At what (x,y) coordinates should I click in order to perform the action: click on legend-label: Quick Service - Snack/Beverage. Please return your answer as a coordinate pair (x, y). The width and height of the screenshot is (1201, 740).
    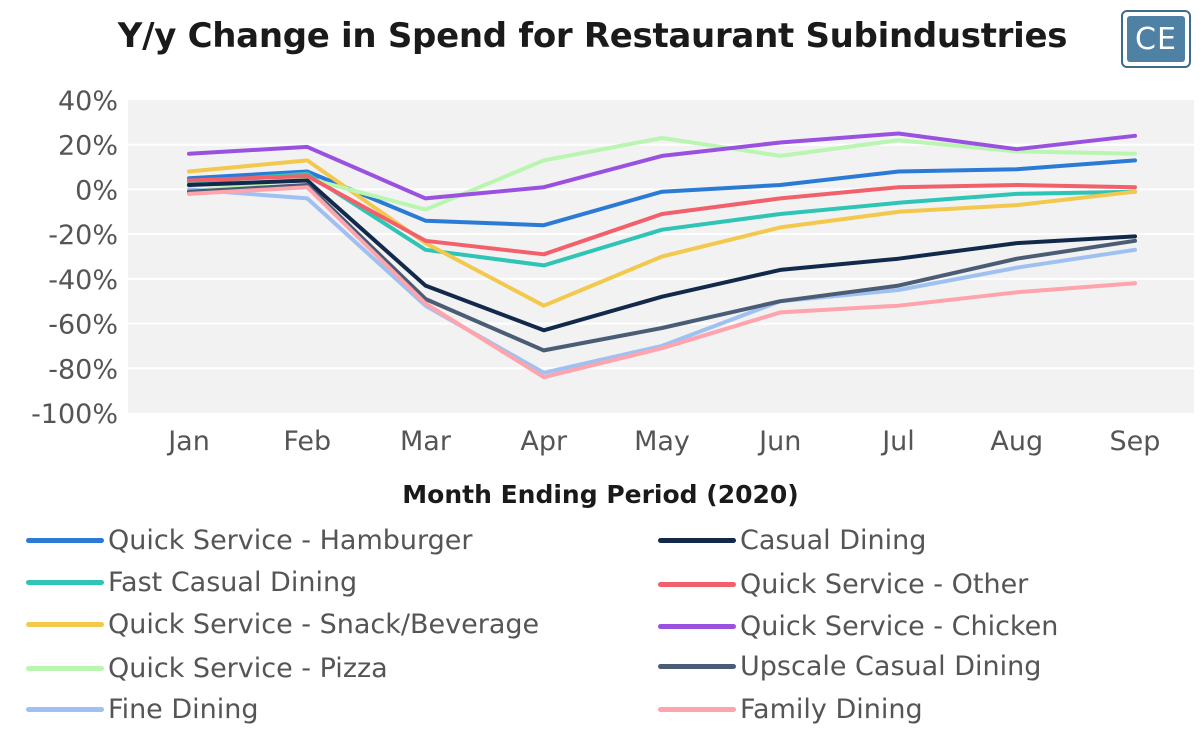
    Looking at the image, I should click on (324, 624).